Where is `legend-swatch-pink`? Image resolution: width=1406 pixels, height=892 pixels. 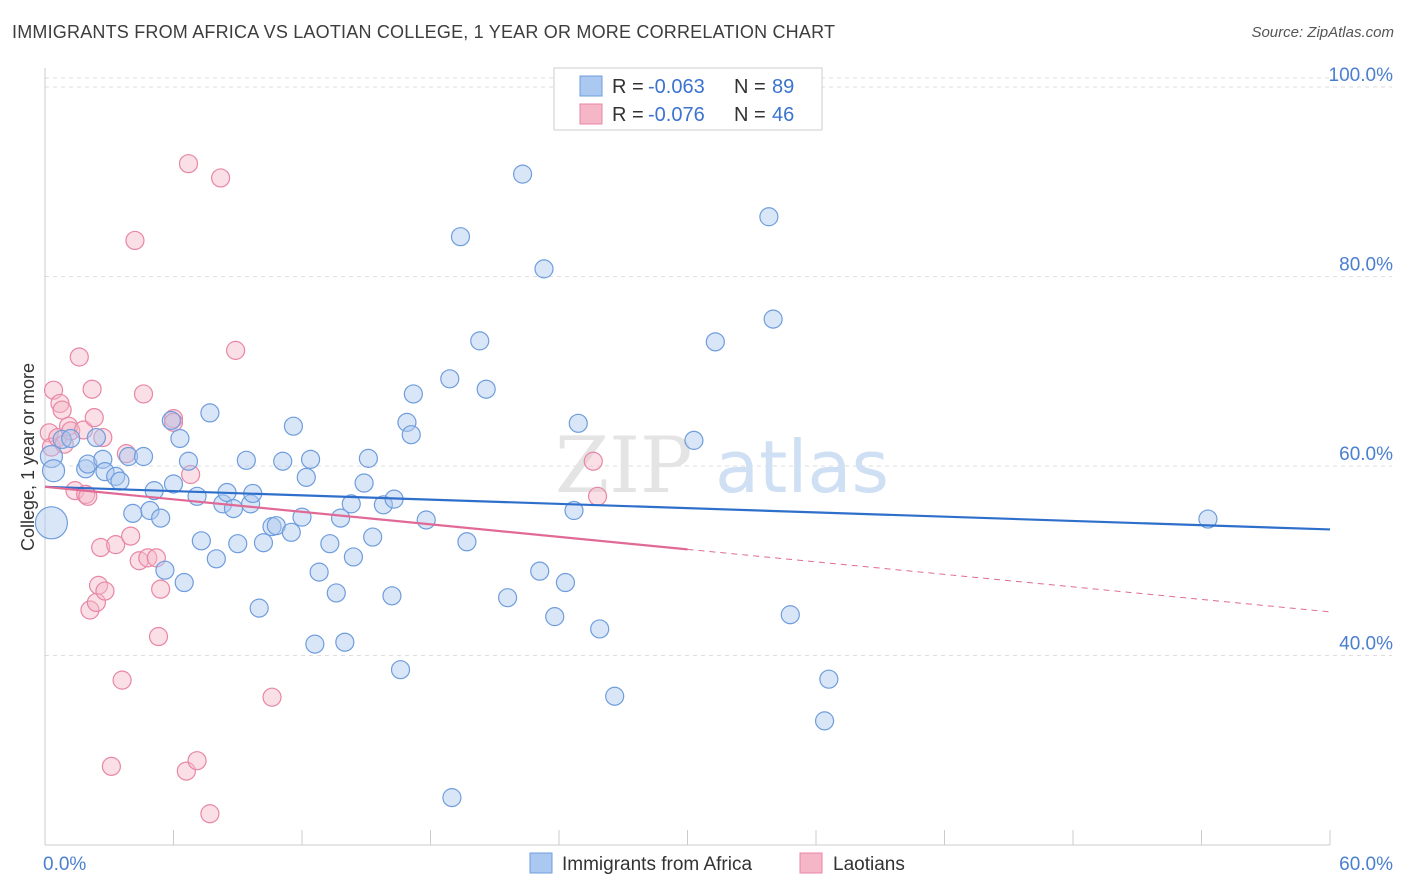 legend-swatch-pink is located at coordinates (591, 114).